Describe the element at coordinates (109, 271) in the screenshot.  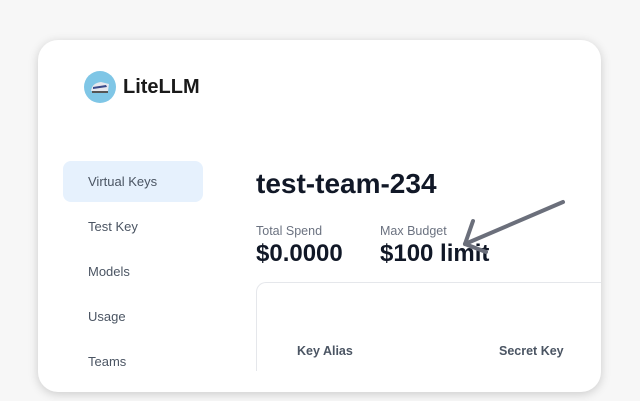
I see `sidebar-item-models: Models` at that location.